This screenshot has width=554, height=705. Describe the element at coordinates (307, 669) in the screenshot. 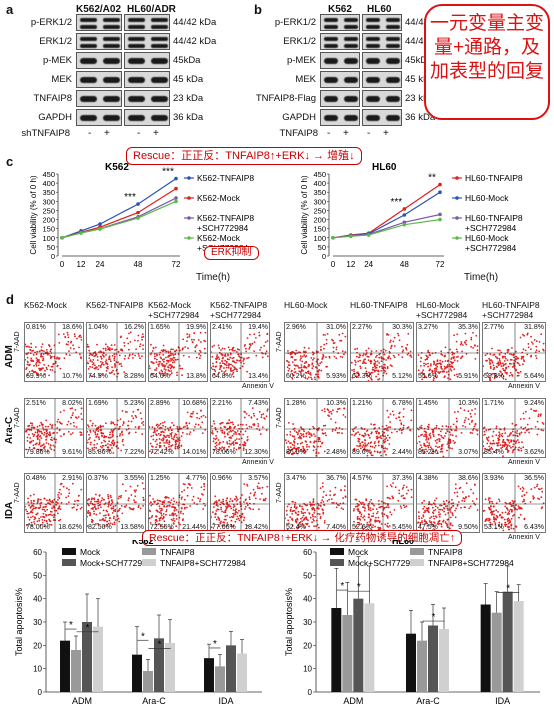

I see `y-tick-label: 10` at that location.